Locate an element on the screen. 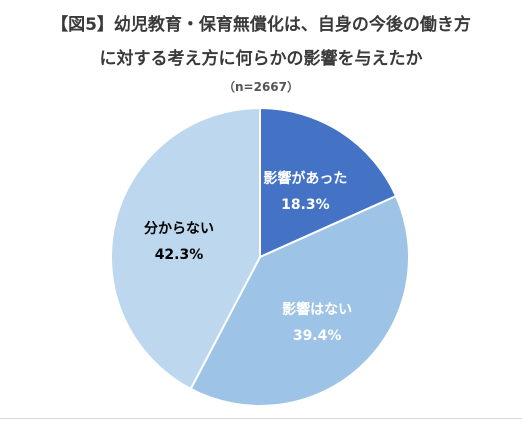 Image resolution: width=522 pixels, height=421 pixels. slice-value-label: 39.4% is located at coordinates (317, 336).